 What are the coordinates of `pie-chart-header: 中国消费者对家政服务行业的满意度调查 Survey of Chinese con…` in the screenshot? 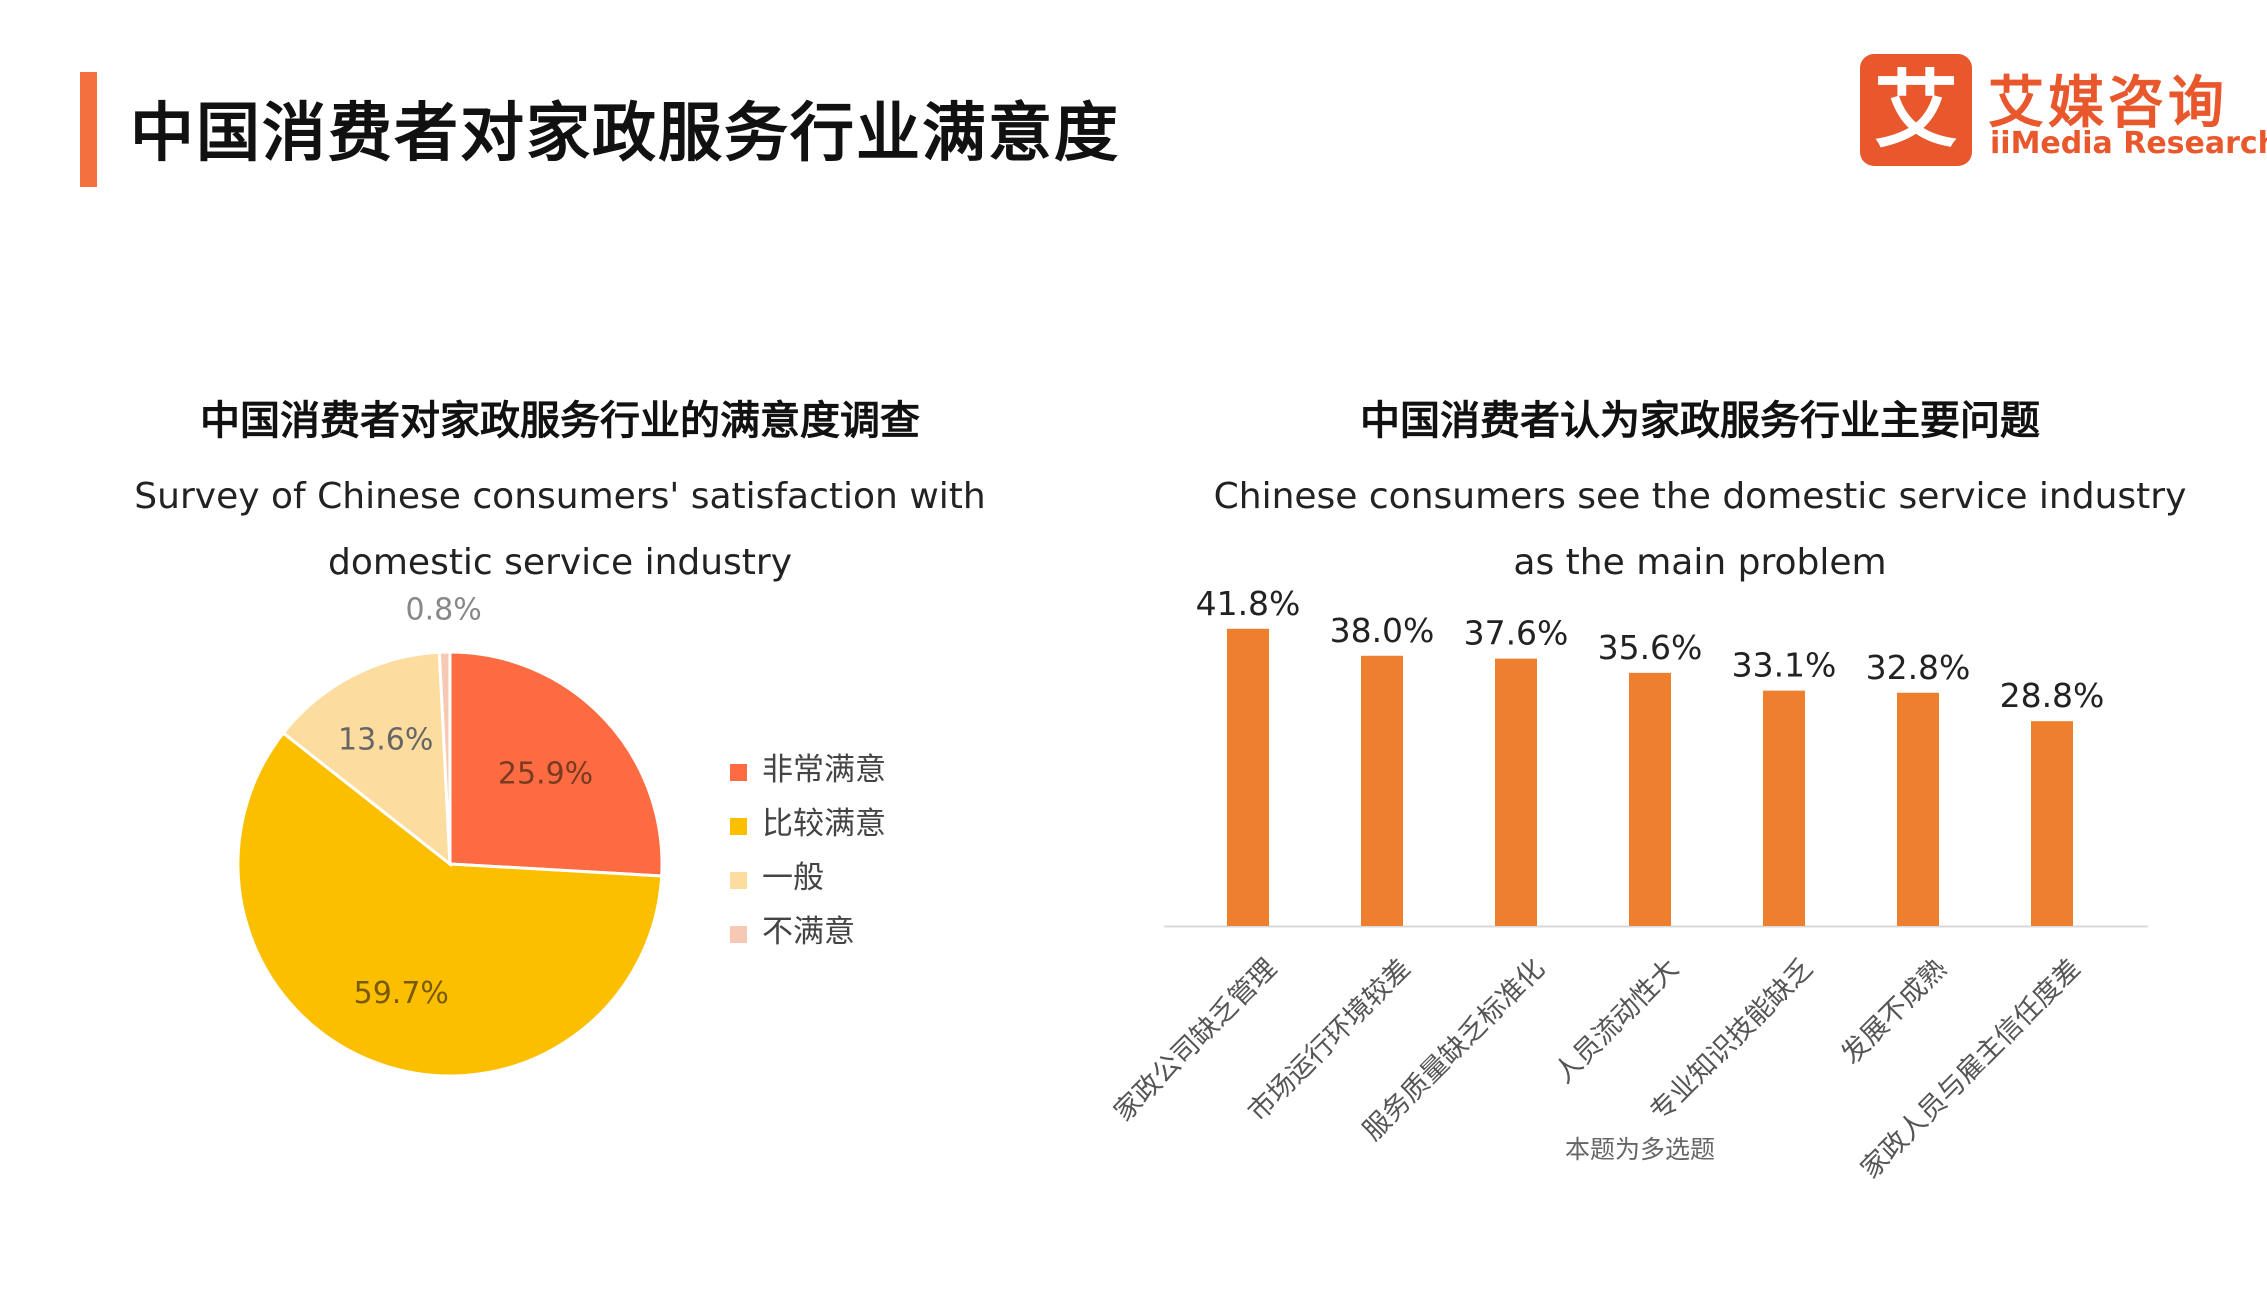 It's located at (560, 492).